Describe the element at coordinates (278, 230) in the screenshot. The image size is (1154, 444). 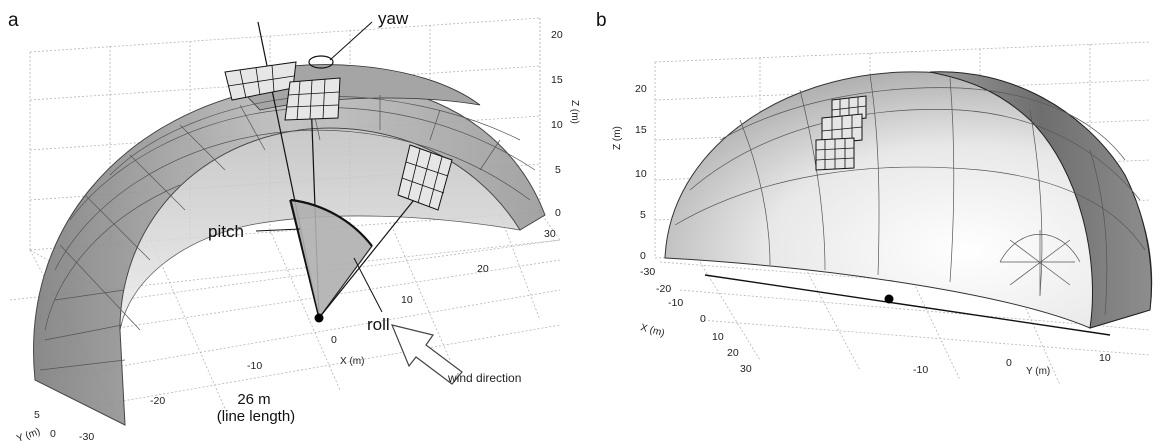
I see `panel-a-pitch-leader` at that location.